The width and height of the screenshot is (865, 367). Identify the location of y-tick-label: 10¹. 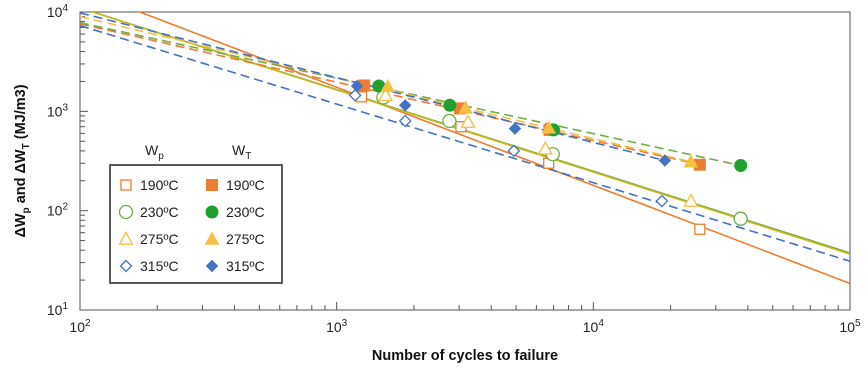
(58, 309).